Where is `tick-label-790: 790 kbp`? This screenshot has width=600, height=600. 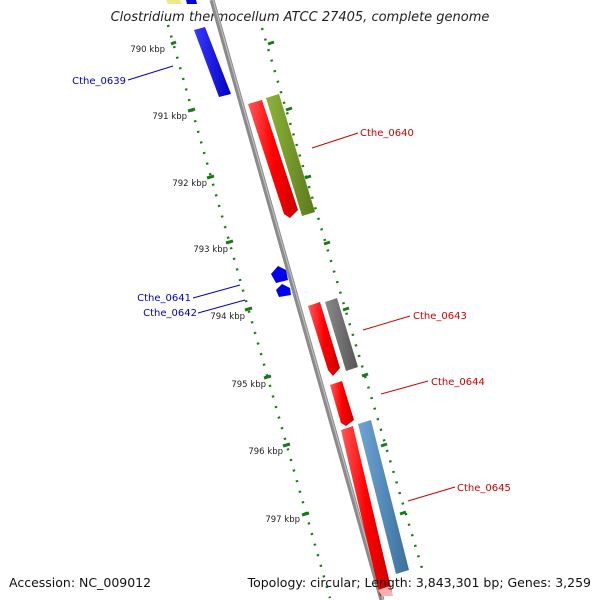
tick-label-790: 790 kbp is located at coordinates (147, 50).